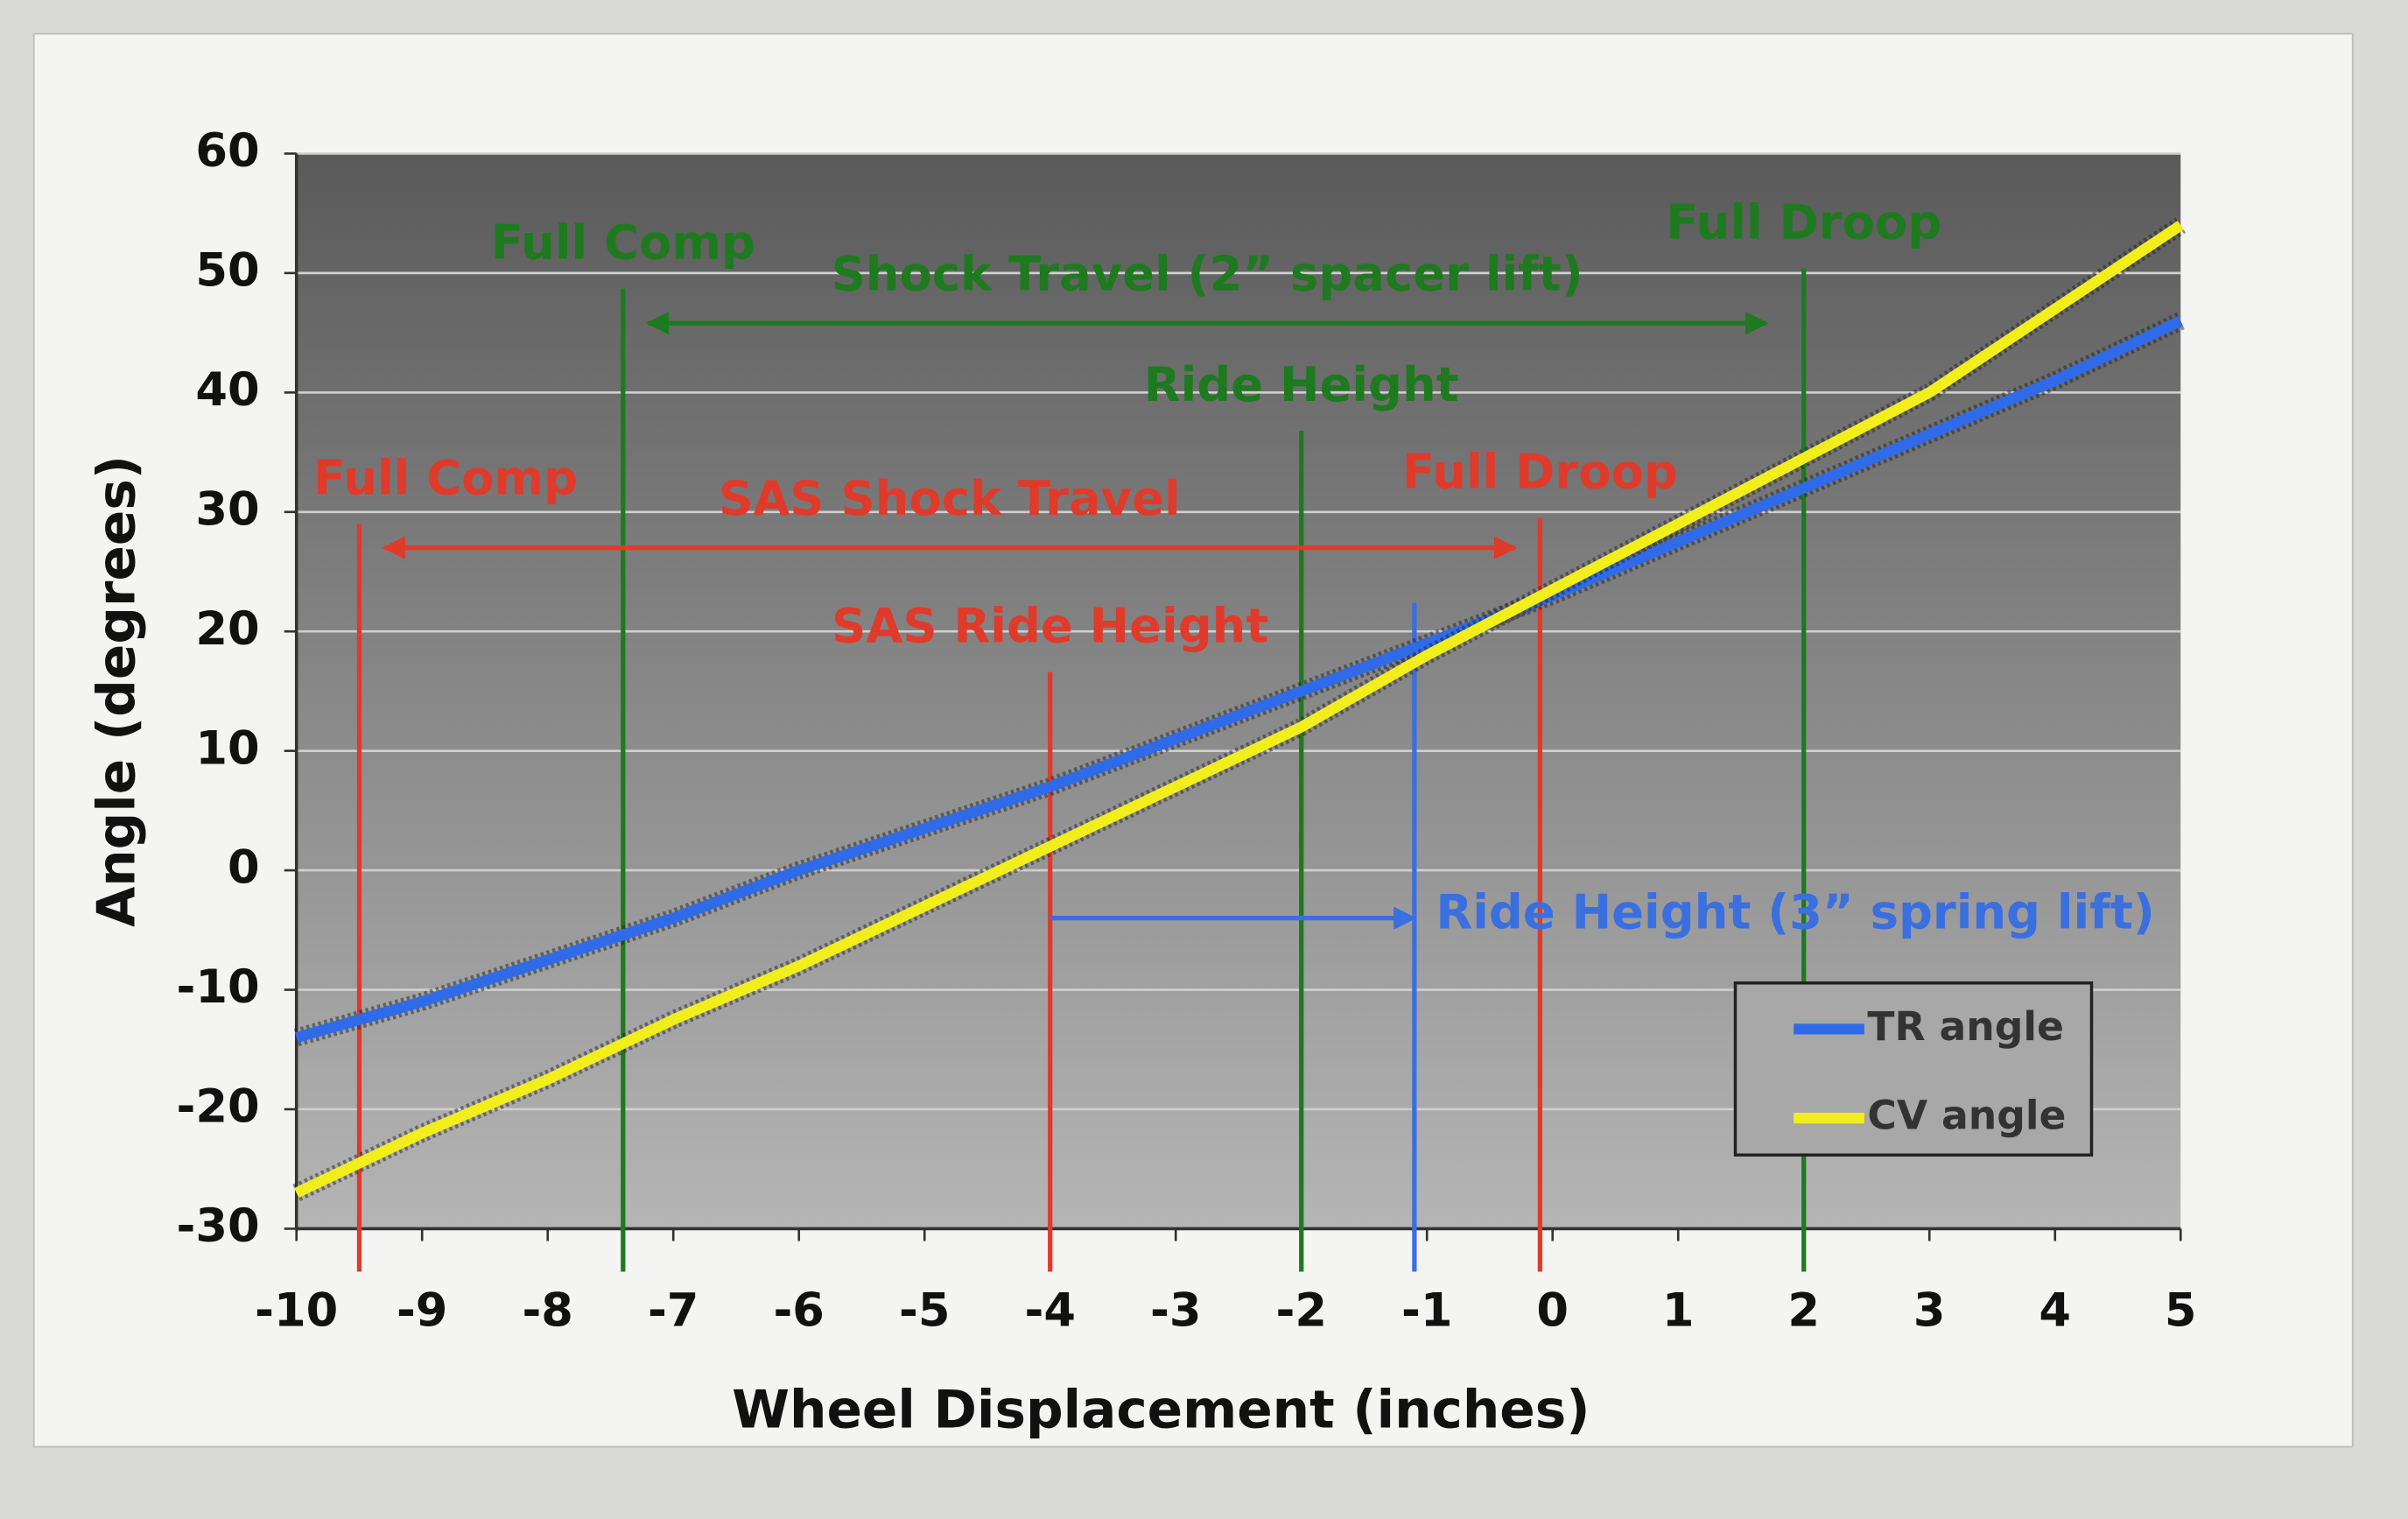 The width and height of the screenshot is (2408, 1519). Describe the element at coordinates (2181, 1311) in the screenshot. I see `x-tick-label: 5` at that location.